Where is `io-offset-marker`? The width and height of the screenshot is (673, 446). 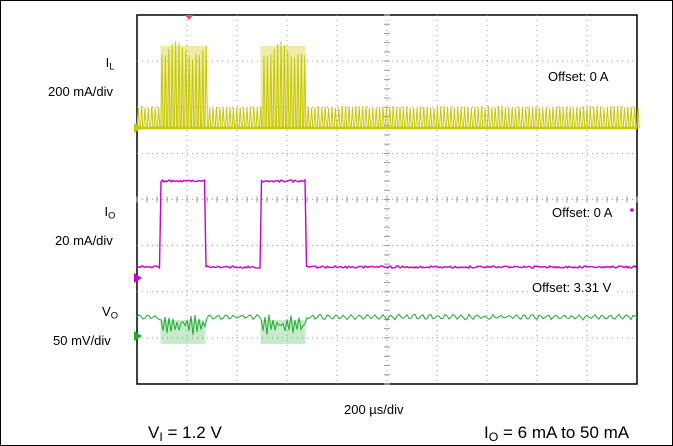
io-offset-marker is located at coordinates (632, 210).